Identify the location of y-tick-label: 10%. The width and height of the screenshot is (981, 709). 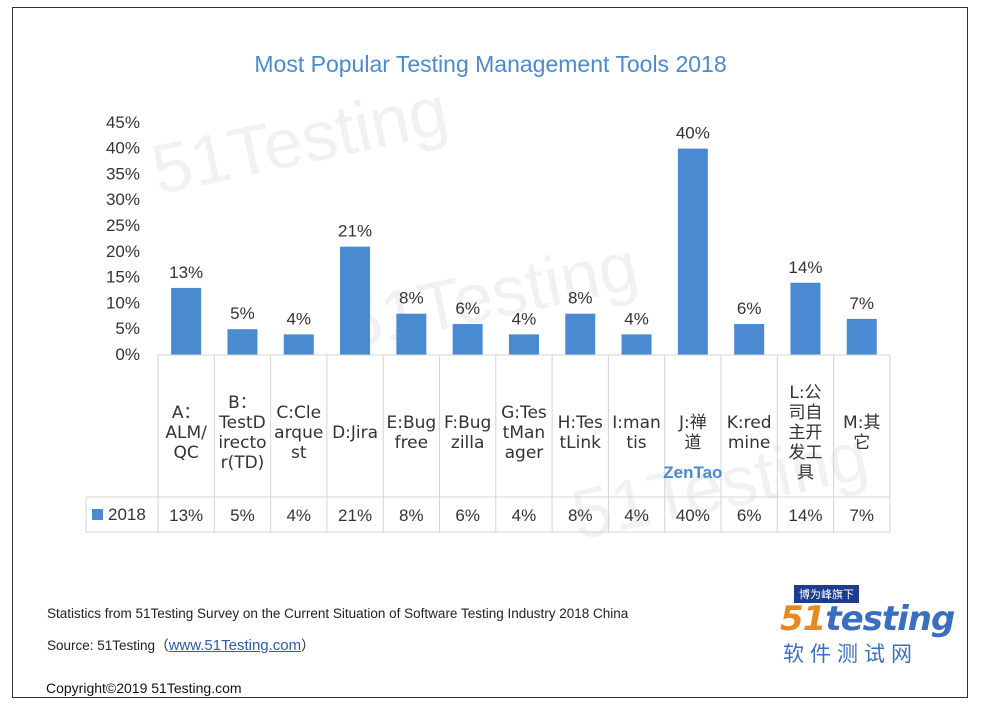
(123, 302).